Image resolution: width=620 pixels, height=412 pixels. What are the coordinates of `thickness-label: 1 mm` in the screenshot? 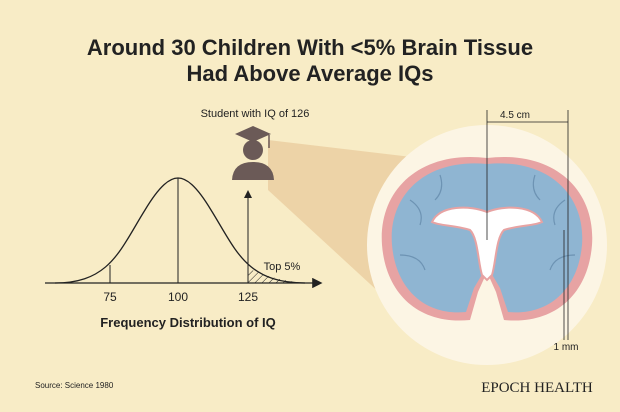 It's located at (566, 347).